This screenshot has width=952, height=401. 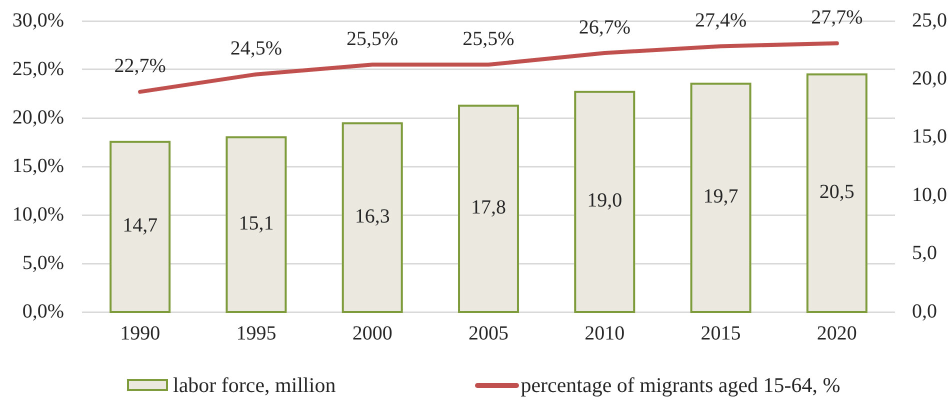 I want to click on y2-tick-label: 5,0, so click(x=924, y=253).